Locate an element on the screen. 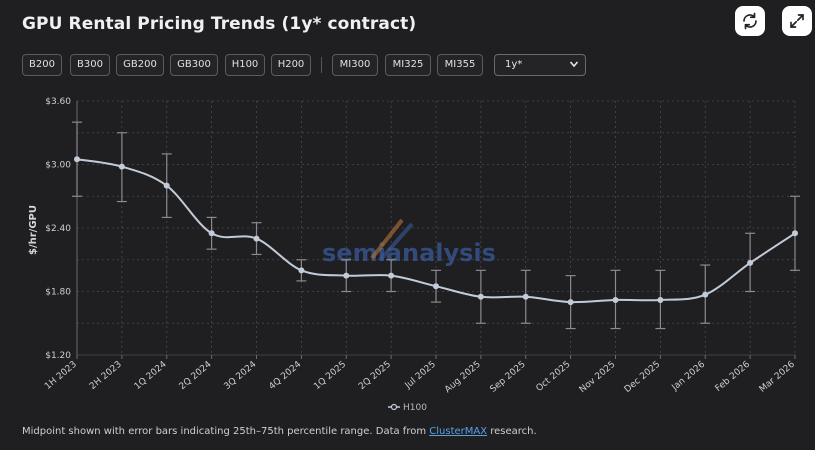 The width and height of the screenshot is (815, 450). filter-h200: H200 is located at coordinates (291, 65).